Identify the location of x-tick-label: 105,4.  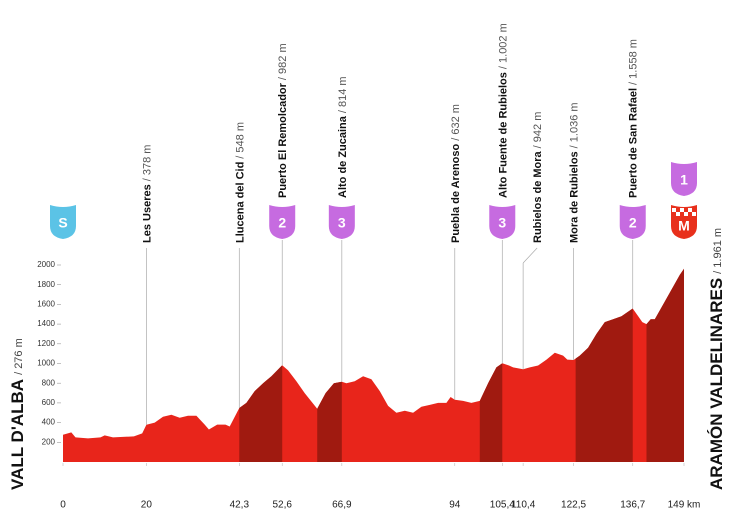
(502, 505).